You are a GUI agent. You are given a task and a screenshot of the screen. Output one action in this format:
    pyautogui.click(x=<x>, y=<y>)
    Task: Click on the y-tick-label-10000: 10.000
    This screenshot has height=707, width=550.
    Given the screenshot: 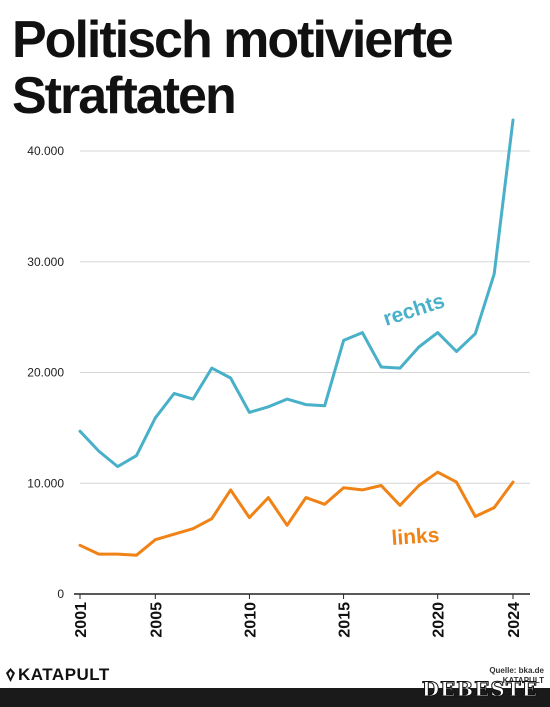 What is the action you would take?
    pyautogui.click(x=45, y=483)
    